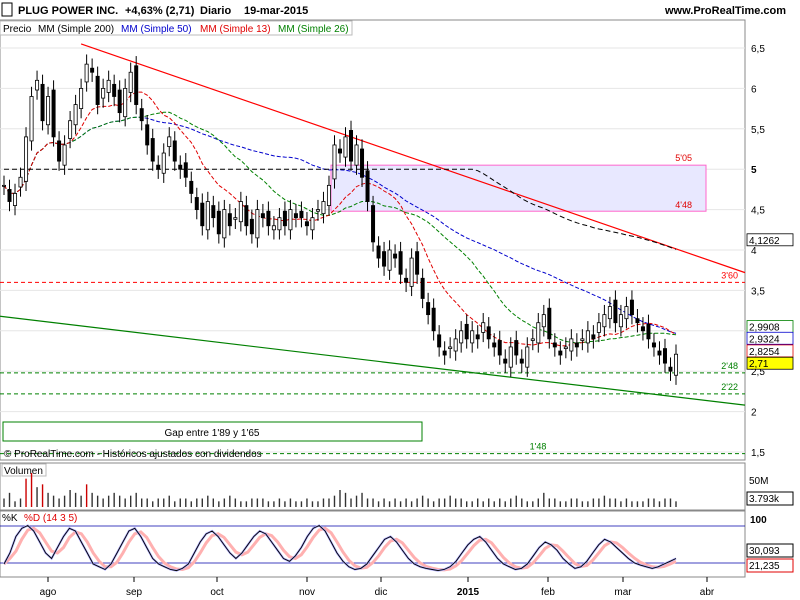 The width and height of the screenshot is (800, 600). What do you see at coordinates (707, 592) in the screenshot?
I see `x-tick-label: abr` at bounding box center [707, 592].